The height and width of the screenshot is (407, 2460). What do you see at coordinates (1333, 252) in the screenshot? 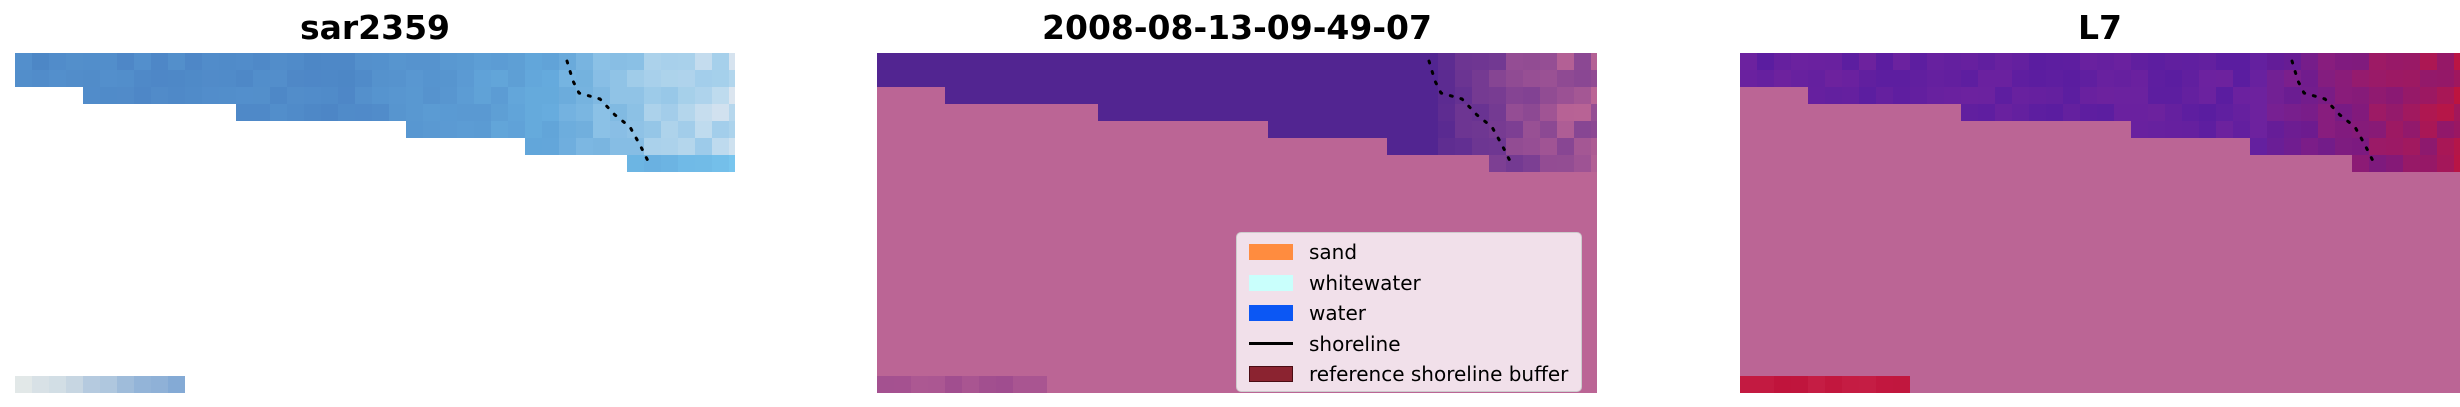
I see `legend-label-sand: sand` at bounding box center [1333, 252].